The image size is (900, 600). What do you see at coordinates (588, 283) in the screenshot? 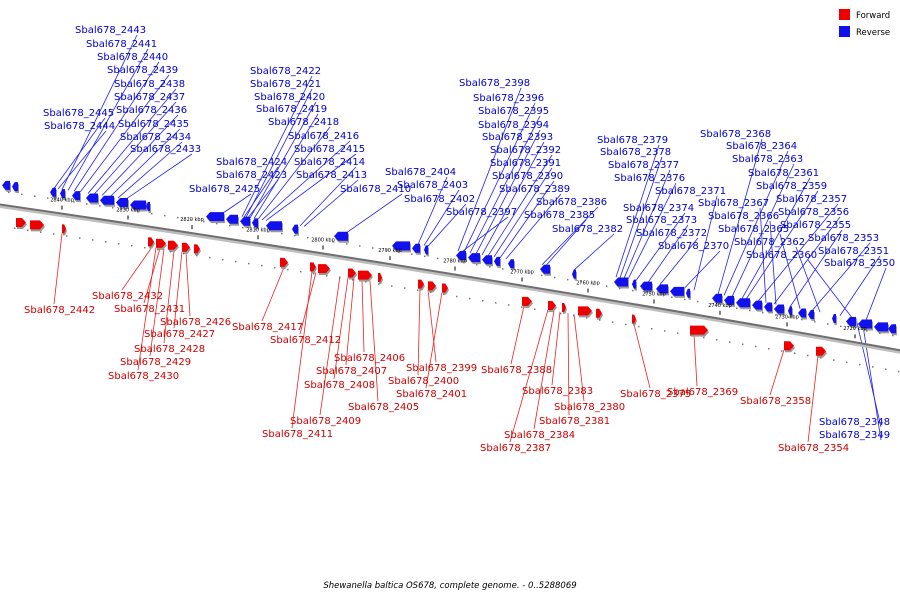
I see `tick-label: 2760 kbp` at bounding box center [588, 283].